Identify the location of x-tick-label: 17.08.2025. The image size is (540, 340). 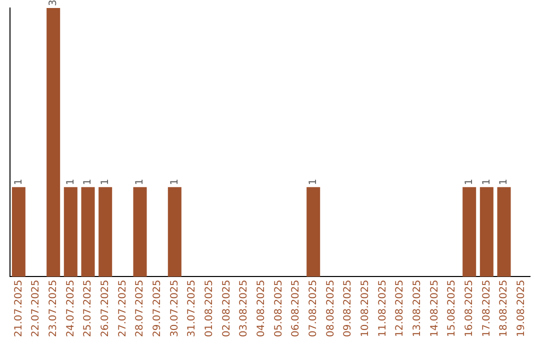
(486, 309).